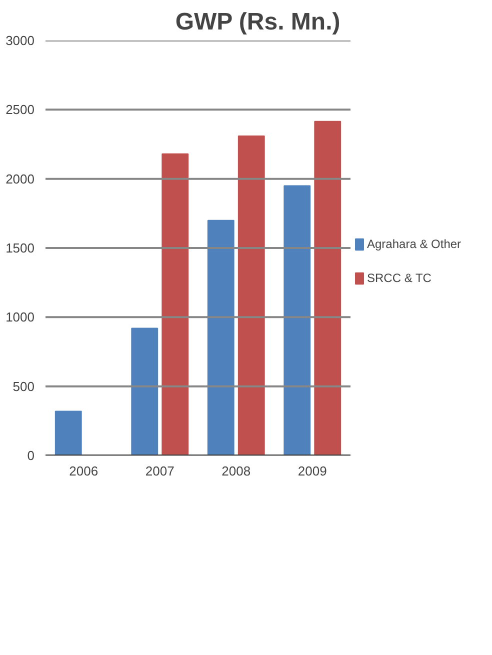 This screenshot has height=655, width=492. What do you see at coordinates (236, 471) in the screenshot?
I see `x-tick-label: 2008` at bounding box center [236, 471].